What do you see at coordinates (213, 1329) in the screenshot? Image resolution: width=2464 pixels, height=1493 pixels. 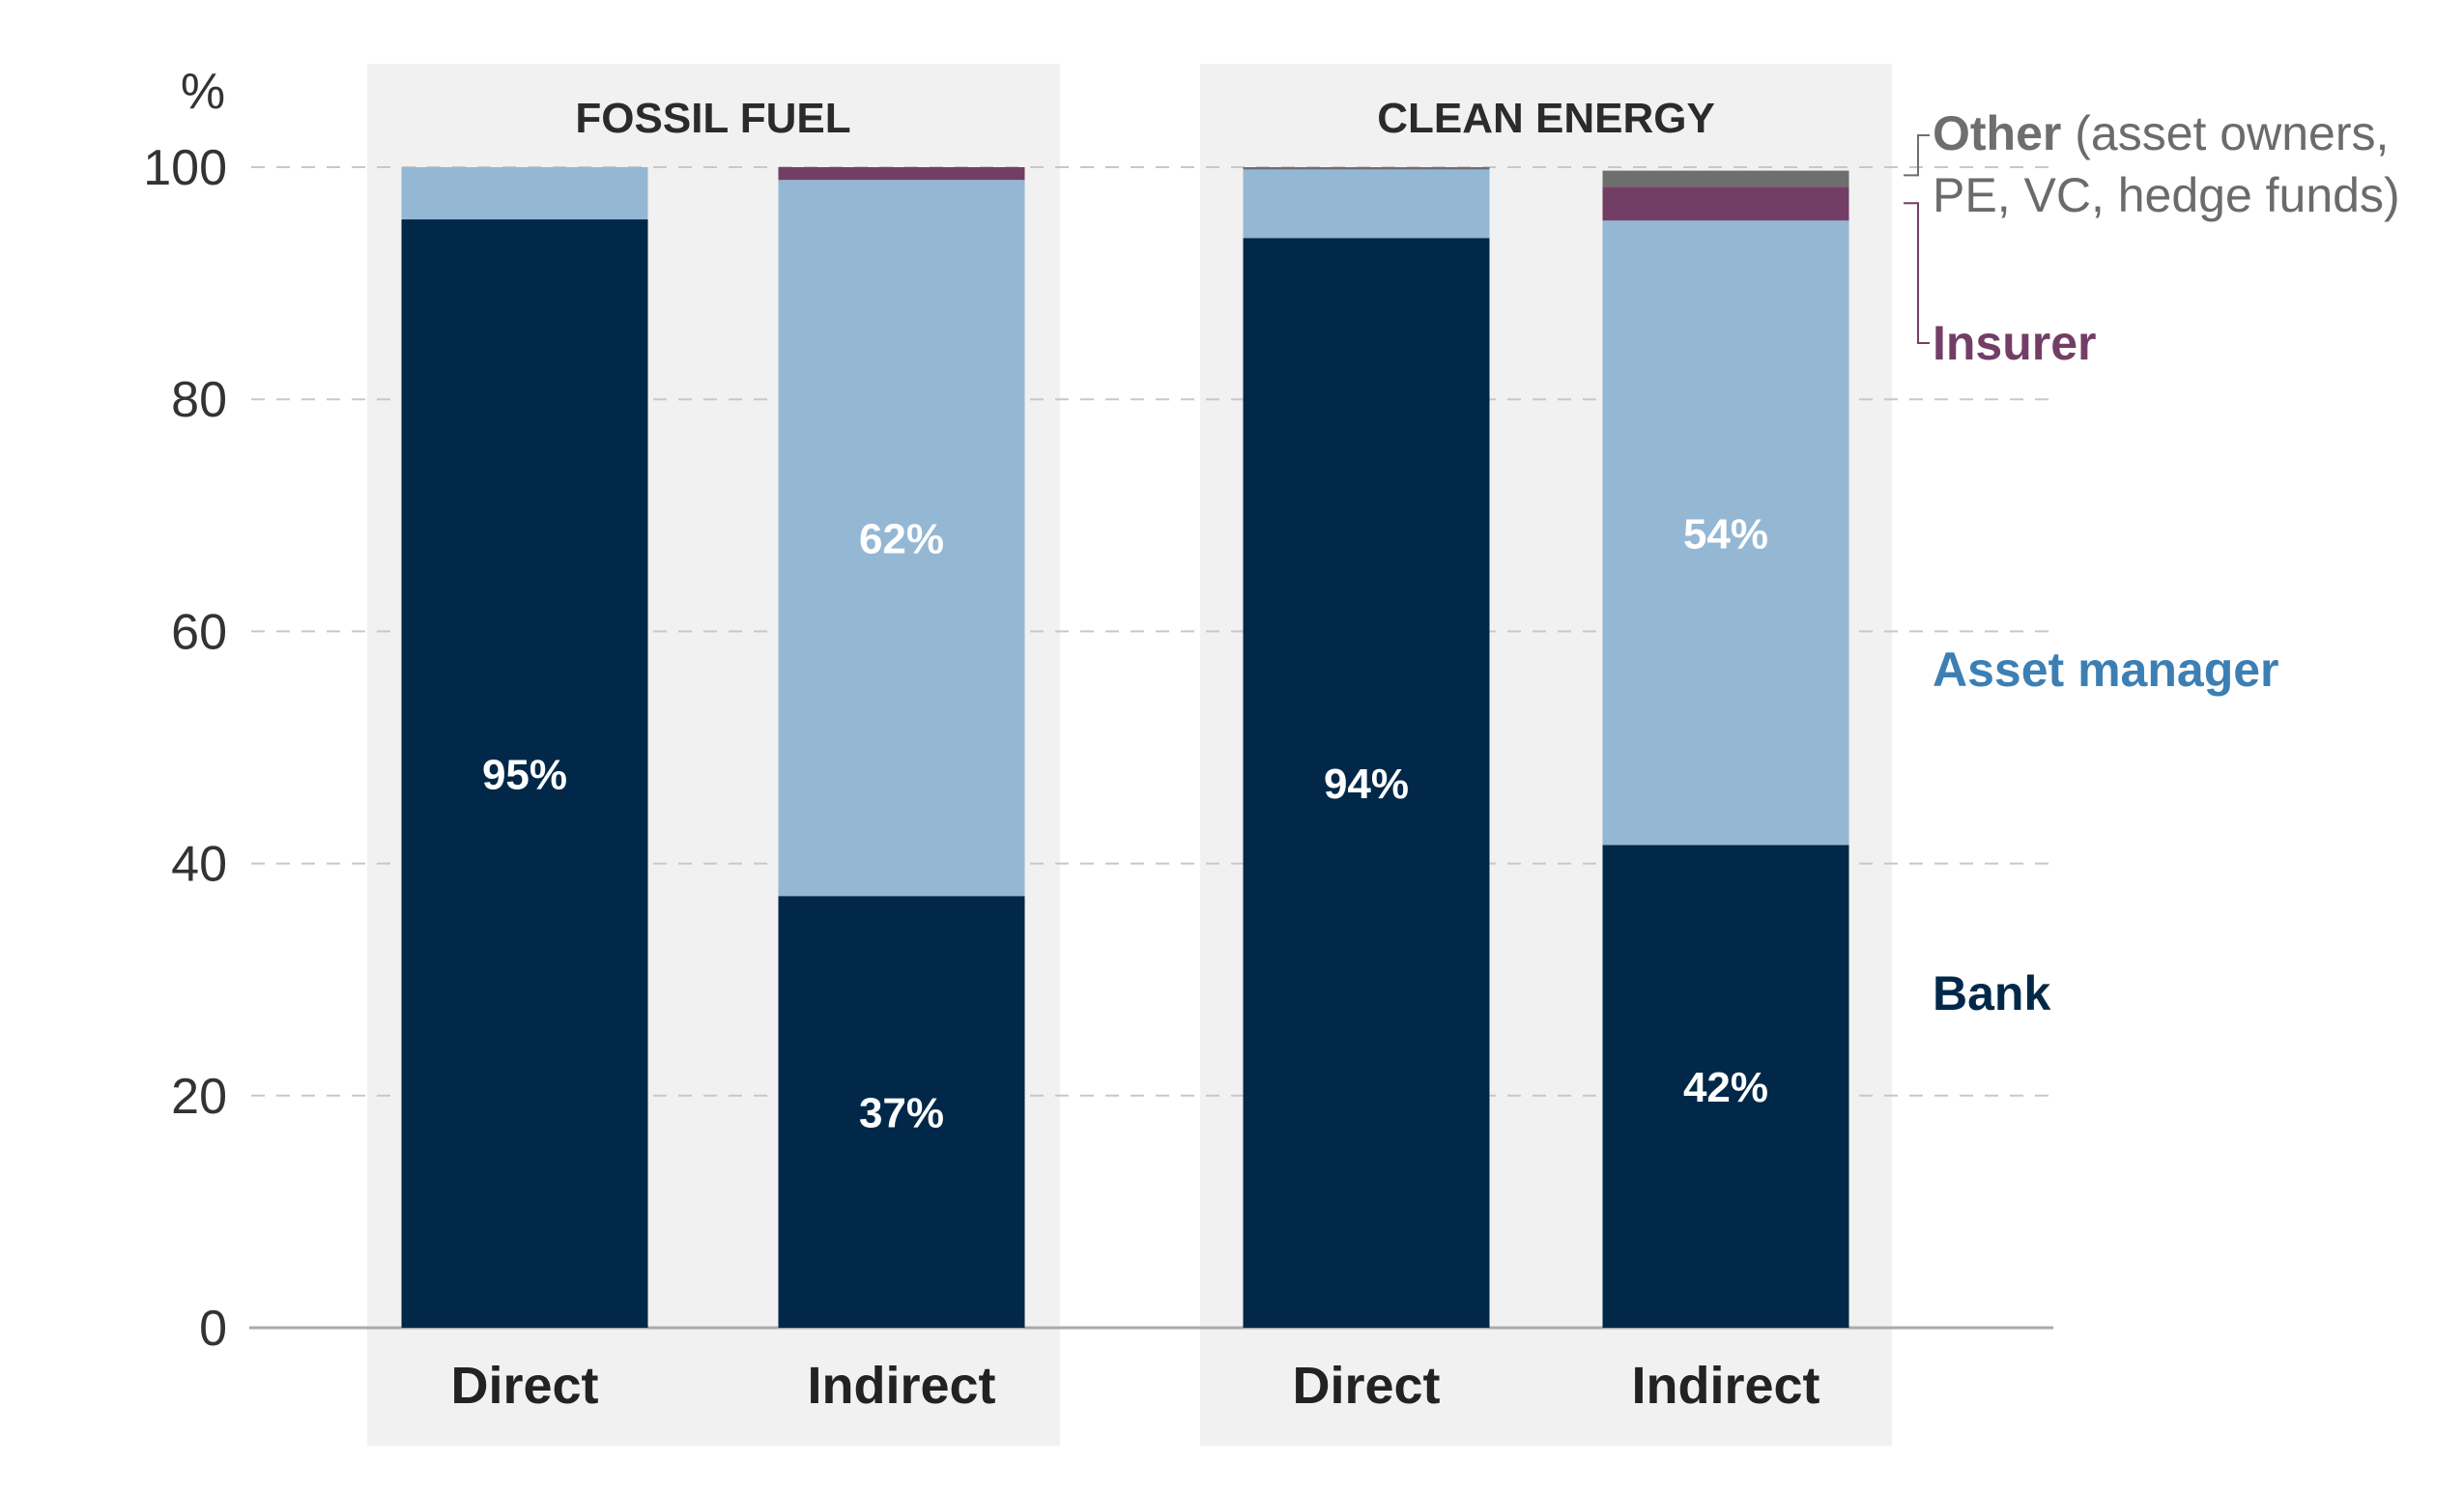 I see `y-tick-label-0: 0` at bounding box center [213, 1329].